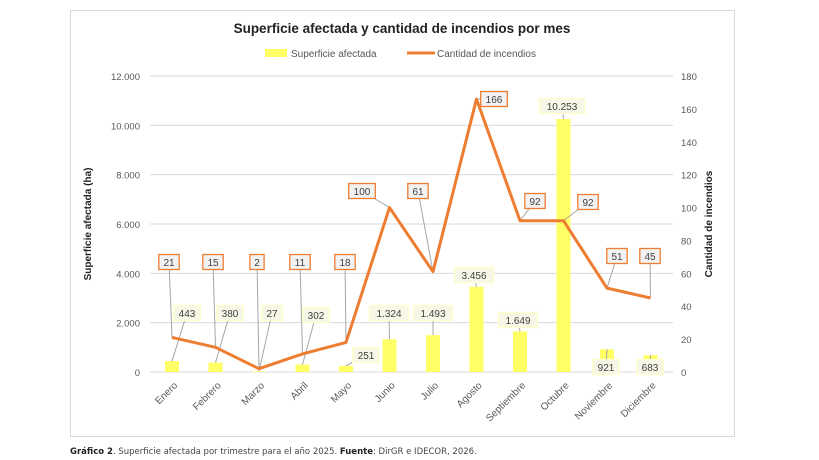  What do you see at coordinates (207, 396) in the screenshot?
I see `x-tick-label: Febrero` at bounding box center [207, 396].